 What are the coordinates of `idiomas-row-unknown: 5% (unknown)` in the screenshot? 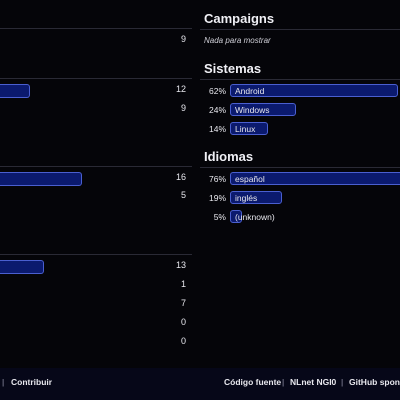 It's located at (300, 217).